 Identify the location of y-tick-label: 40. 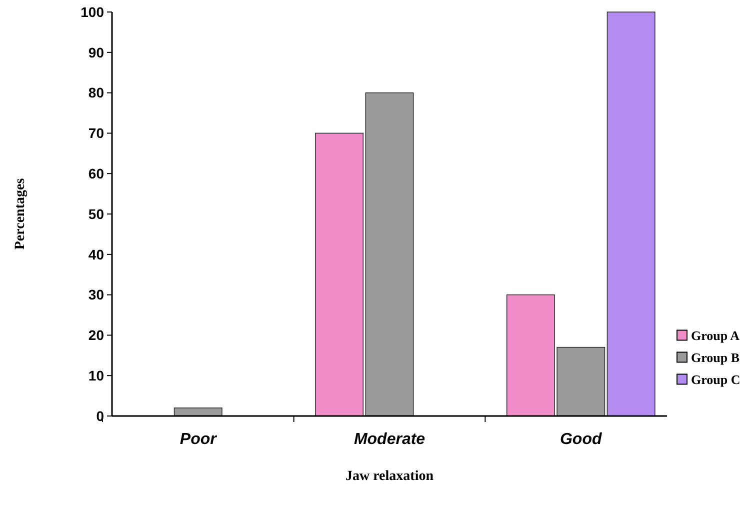
(96, 254).